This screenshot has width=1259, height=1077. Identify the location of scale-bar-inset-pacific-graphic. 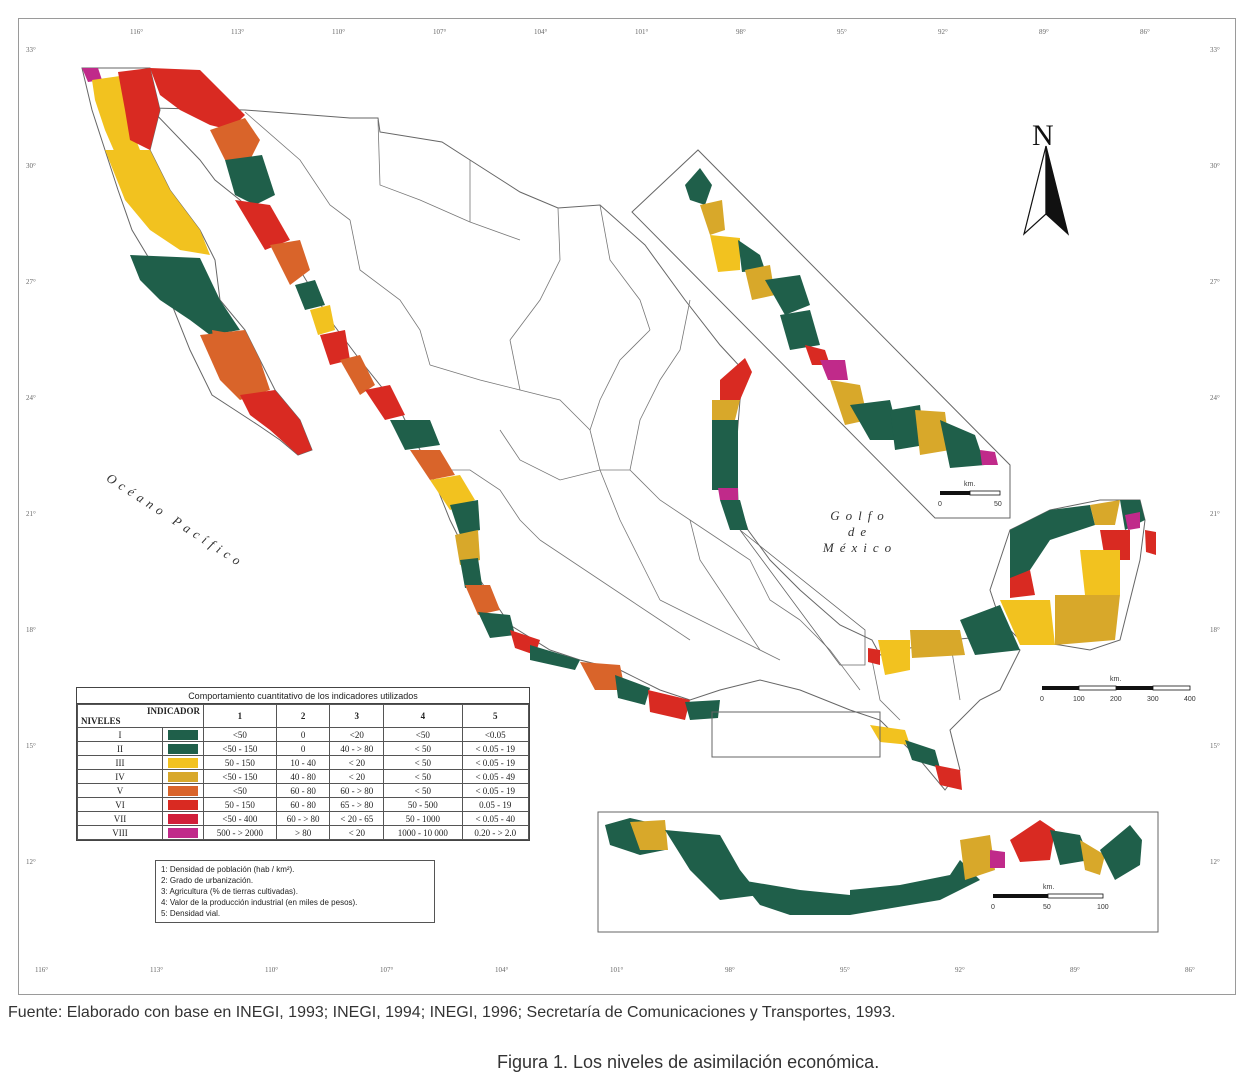
(1048, 896).